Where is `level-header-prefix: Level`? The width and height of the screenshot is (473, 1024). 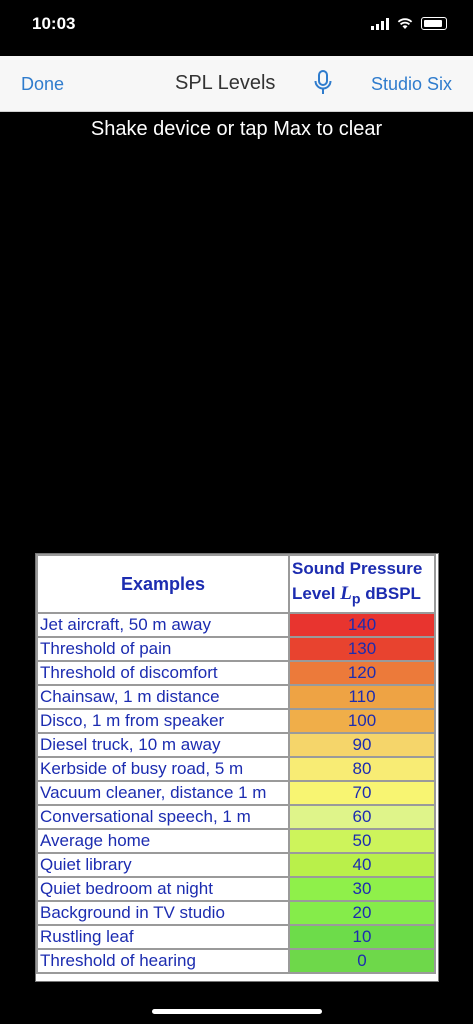
level-header-prefix: Level is located at coordinates (316, 593).